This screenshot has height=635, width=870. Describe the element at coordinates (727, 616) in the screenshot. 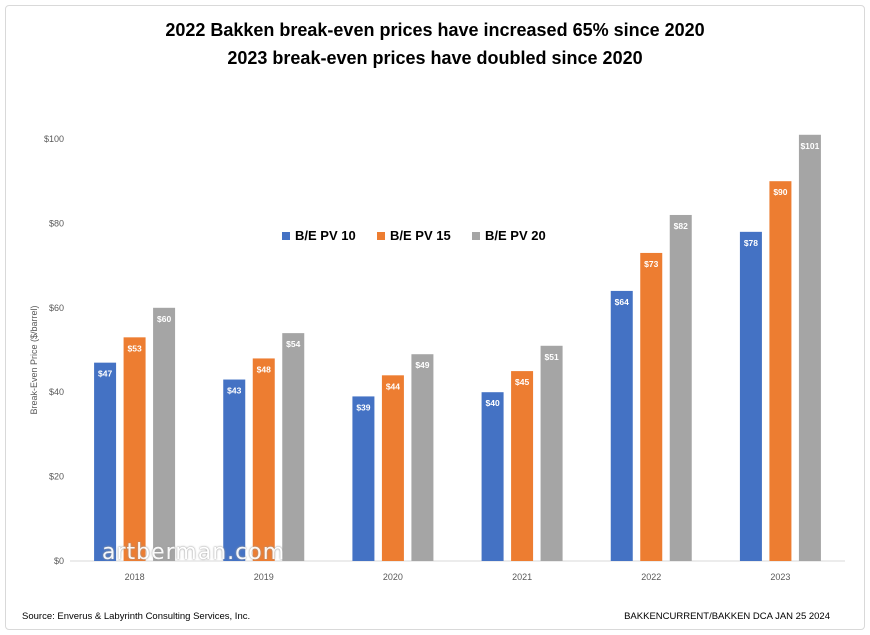

I see `reference-note: BAKKENCURRENT/BAKKEN DCA JAN 25 2024` at that location.